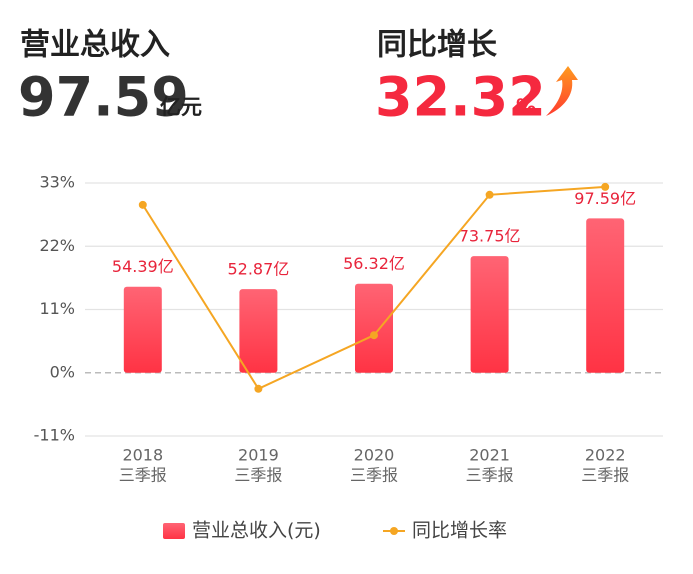 The image size is (693, 574). I want to click on x-tick-label: 2019, so click(258, 455).